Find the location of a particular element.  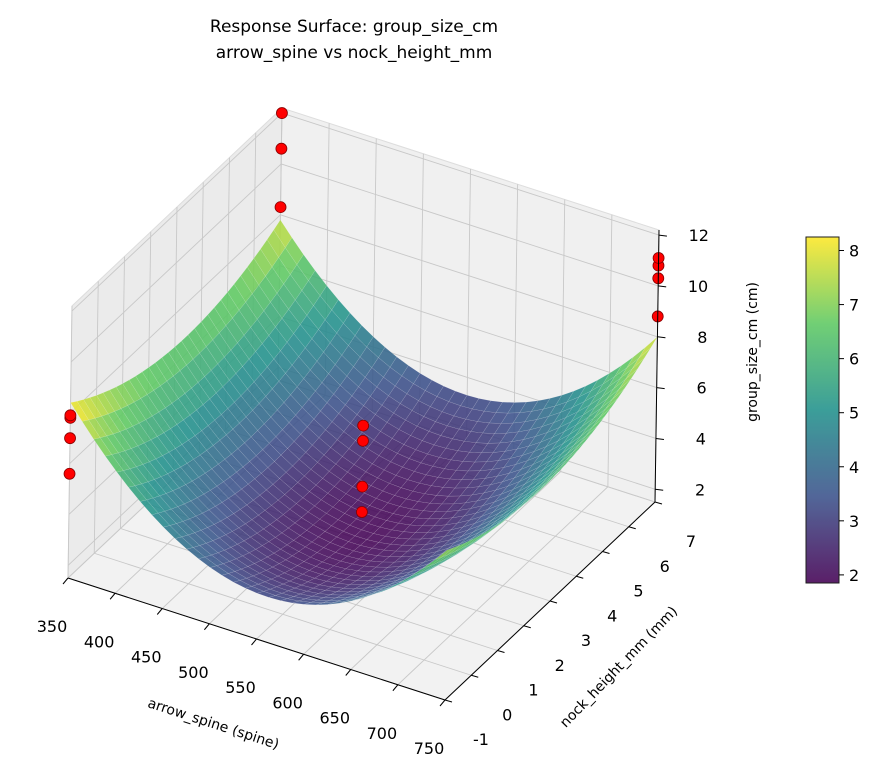

y-tick-label: 6 is located at coordinates (665, 566).